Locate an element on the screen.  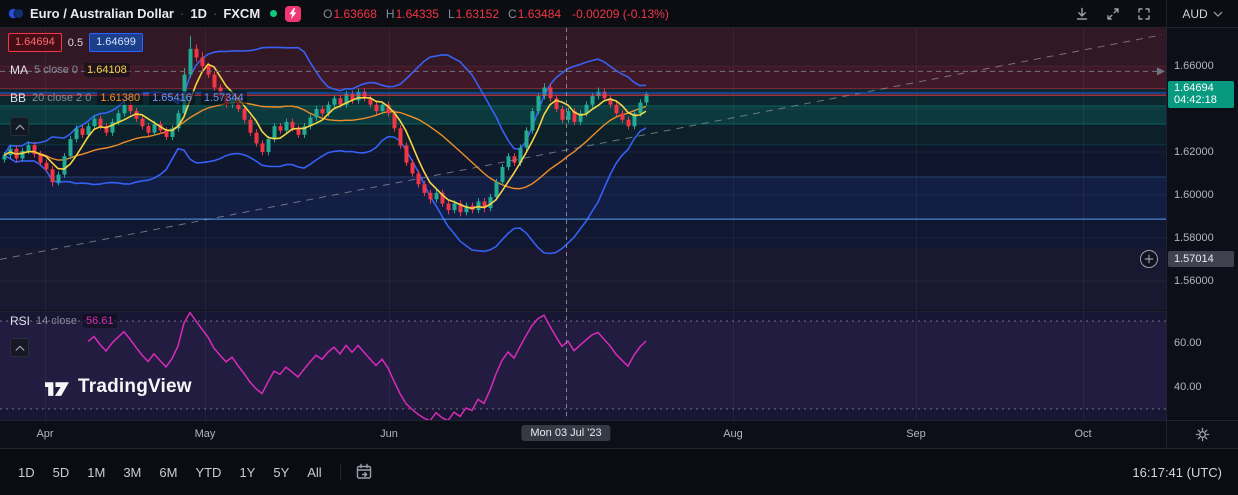
time-axis: Mon 03 Jul '23 Apr May Jun Aug Sep Oct is located at coordinates (583, 434).